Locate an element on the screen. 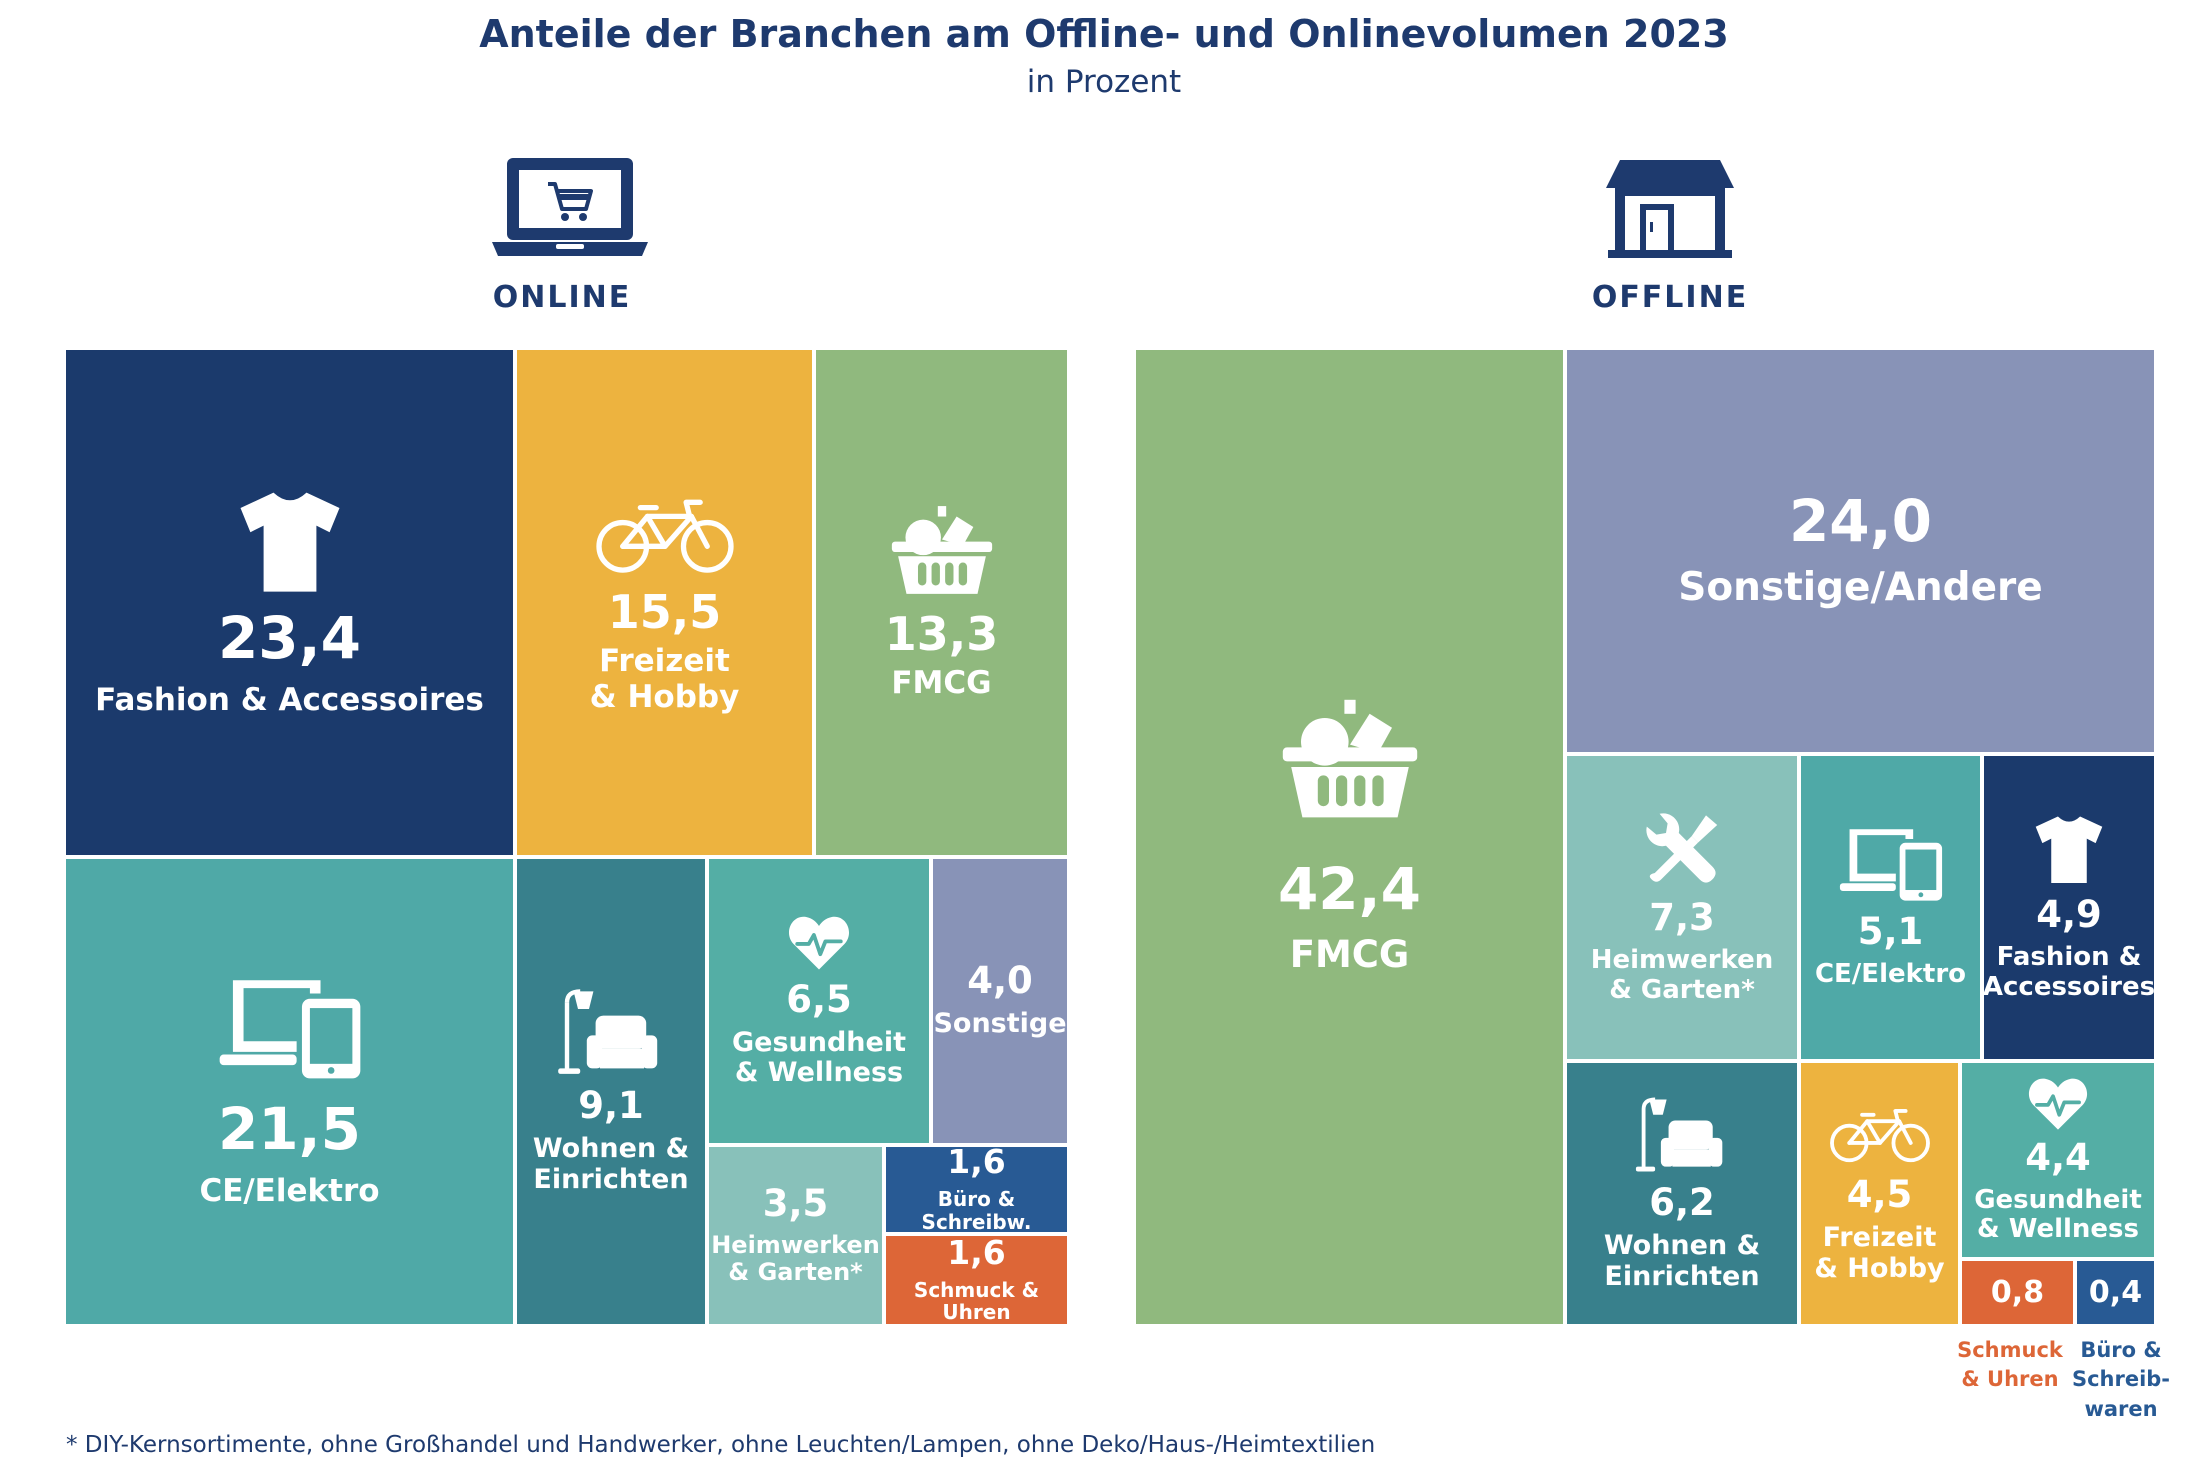 The width and height of the screenshot is (2208, 1474). tile-label: Sonstige/Andere is located at coordinates (1860, 588).